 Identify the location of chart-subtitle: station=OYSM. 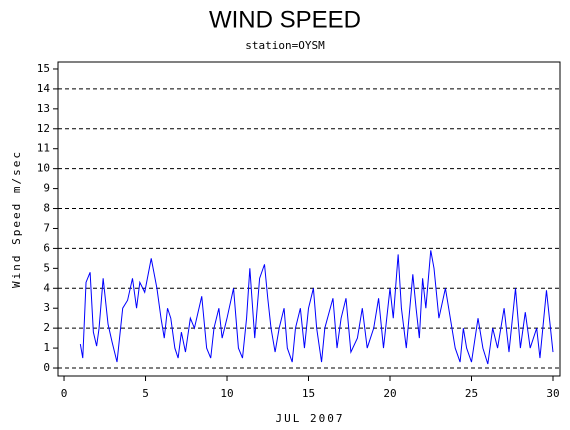
(285, 45).